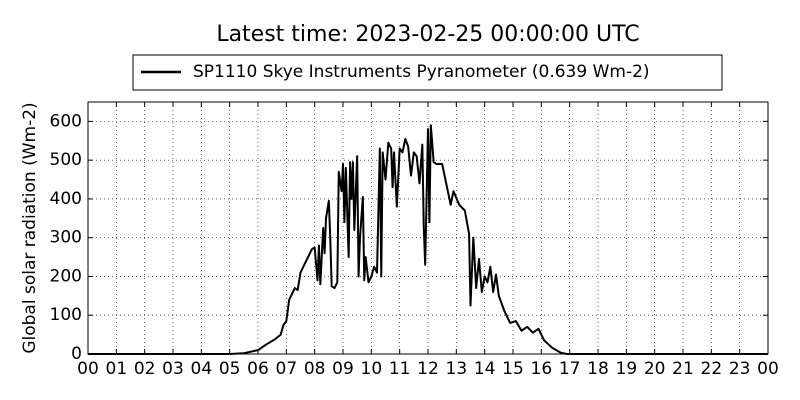 Image resolution: width=800 pixels, height=400 pixels. I want to click on y-tick-label: 400, so click(66, 199).